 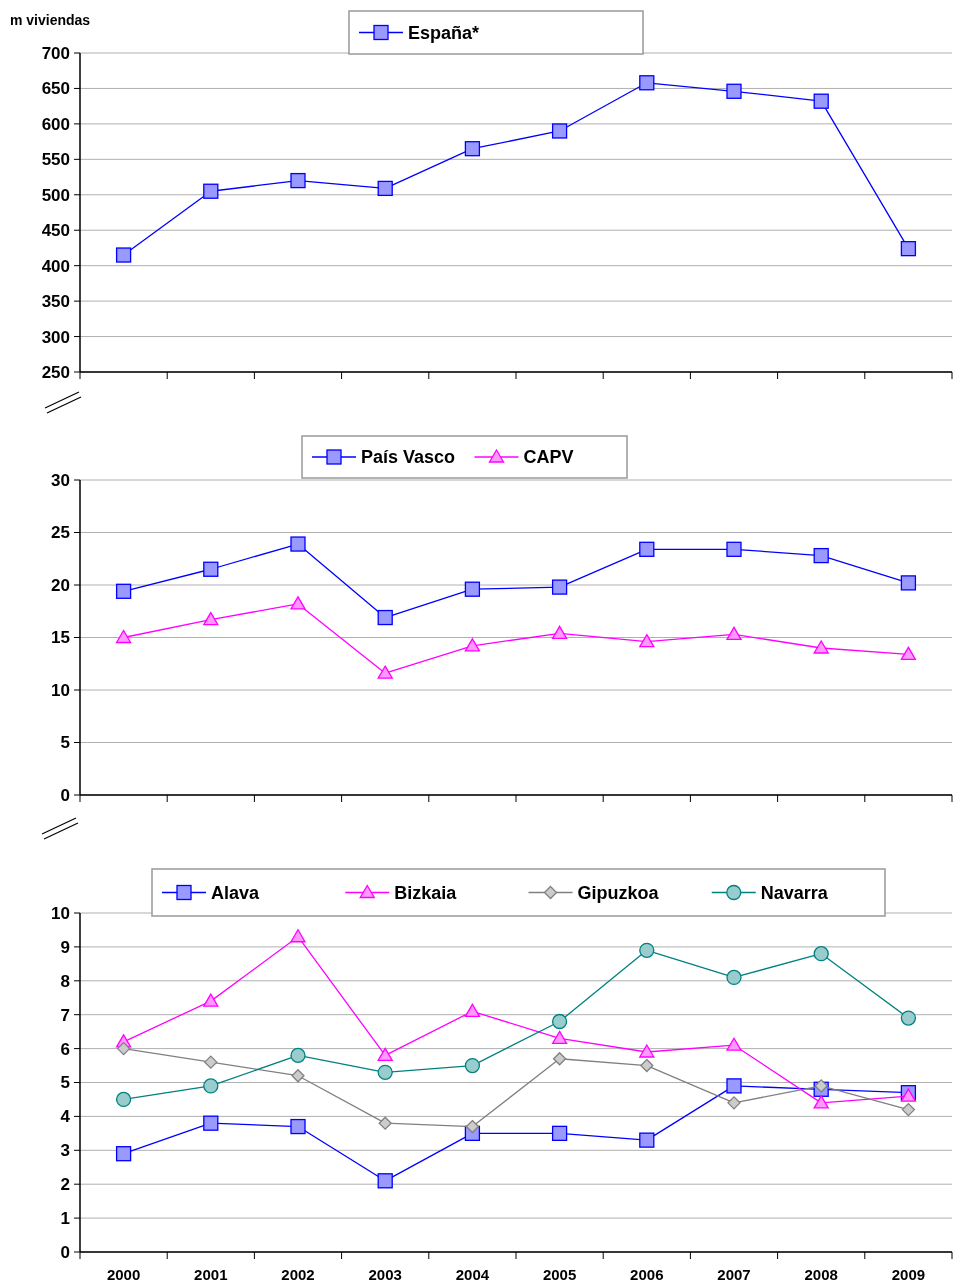 I want to click on legend-label: CAPV, so click(x=548, y=457).